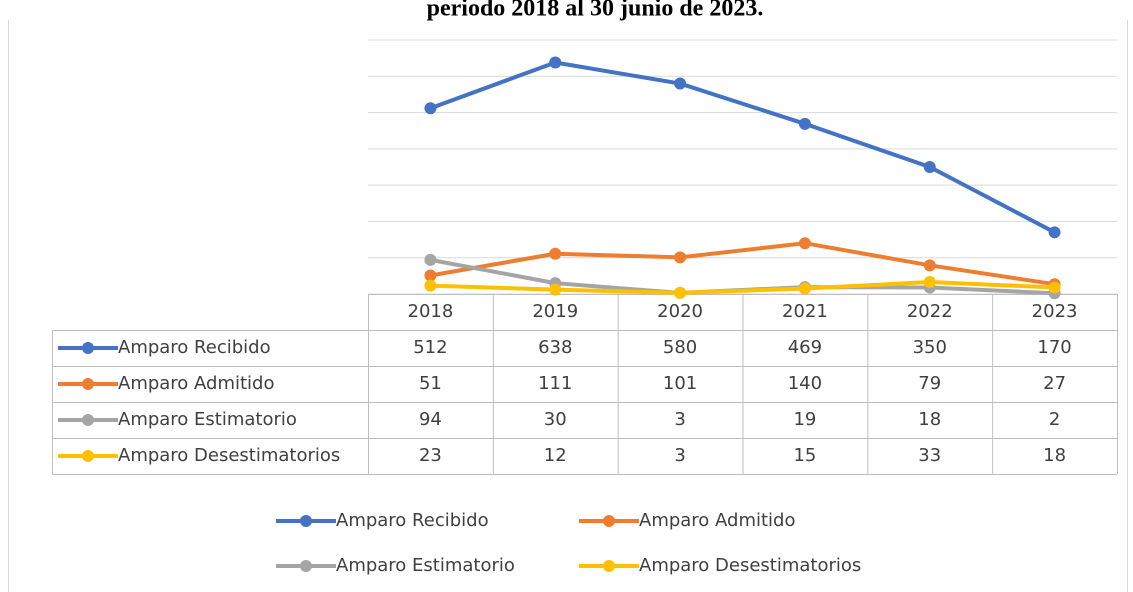  Describe the element at coordinates (207, 419) in the screenshot. I see `table-row-label: Amparo Estimatorio` at that location.